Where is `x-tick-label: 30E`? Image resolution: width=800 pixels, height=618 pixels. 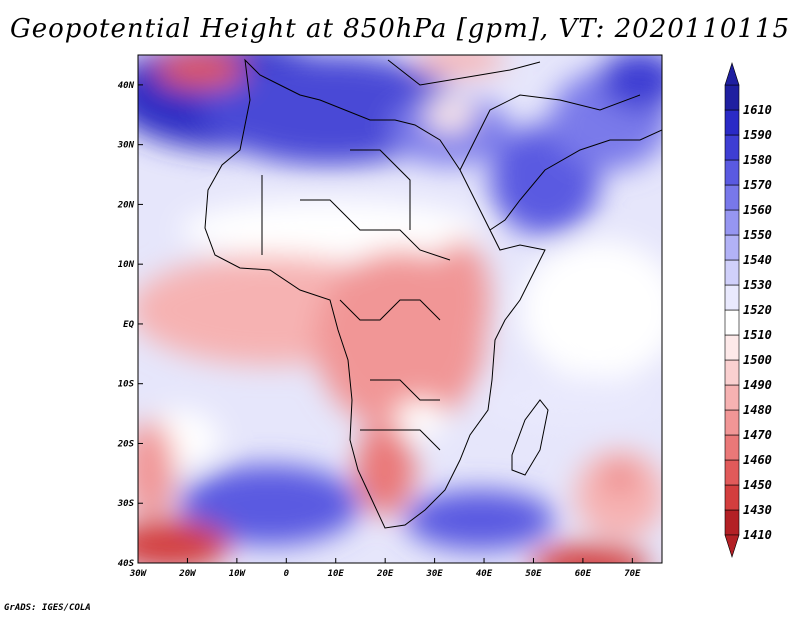 x-tick-label: 30E is located at coordinates (434, 574).